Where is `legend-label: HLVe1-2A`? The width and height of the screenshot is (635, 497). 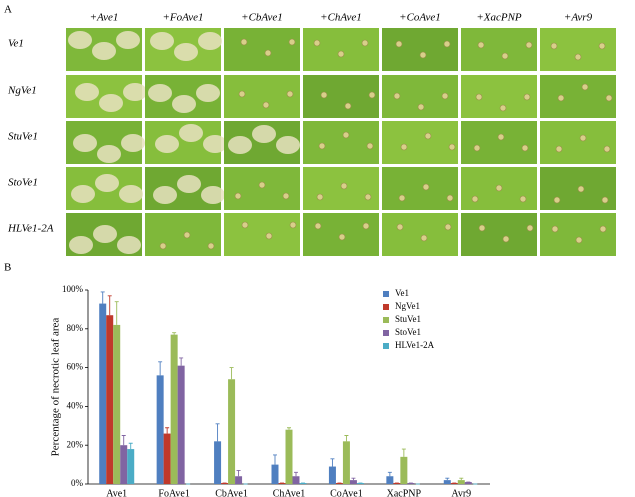
legend-label: HLVe1-2A is located at coordinates (415, 345).